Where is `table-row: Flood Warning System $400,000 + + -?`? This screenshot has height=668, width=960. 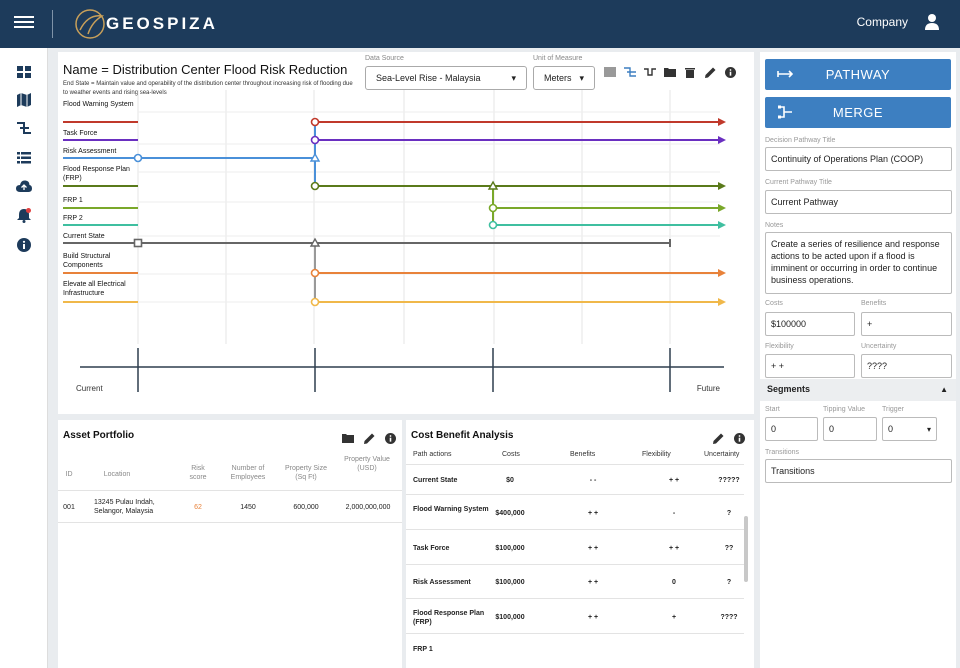
table-row: Flood Warning System $400,000 + + -? is located at coordinates (575, 511).